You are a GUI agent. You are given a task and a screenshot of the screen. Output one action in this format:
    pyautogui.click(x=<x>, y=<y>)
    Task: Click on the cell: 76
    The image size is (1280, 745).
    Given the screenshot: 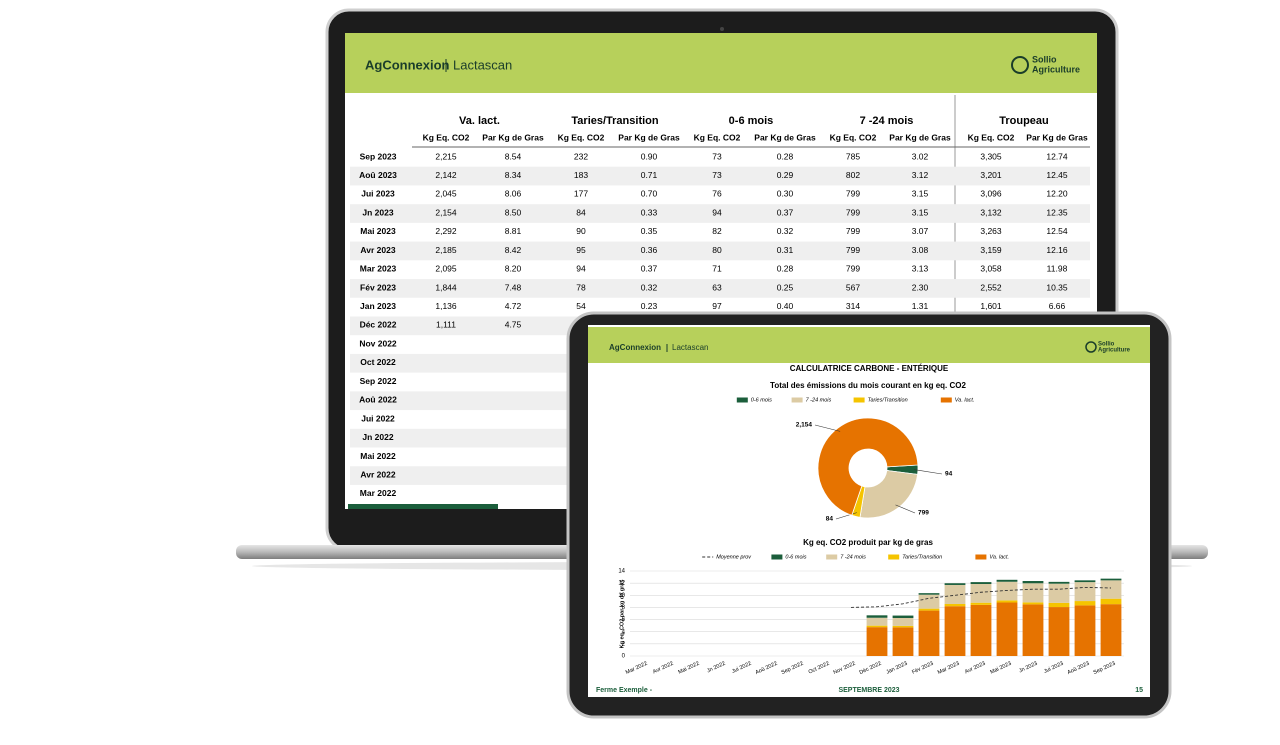 What is the action you would take?
    pyautogui.click(x=717, y=194)
    